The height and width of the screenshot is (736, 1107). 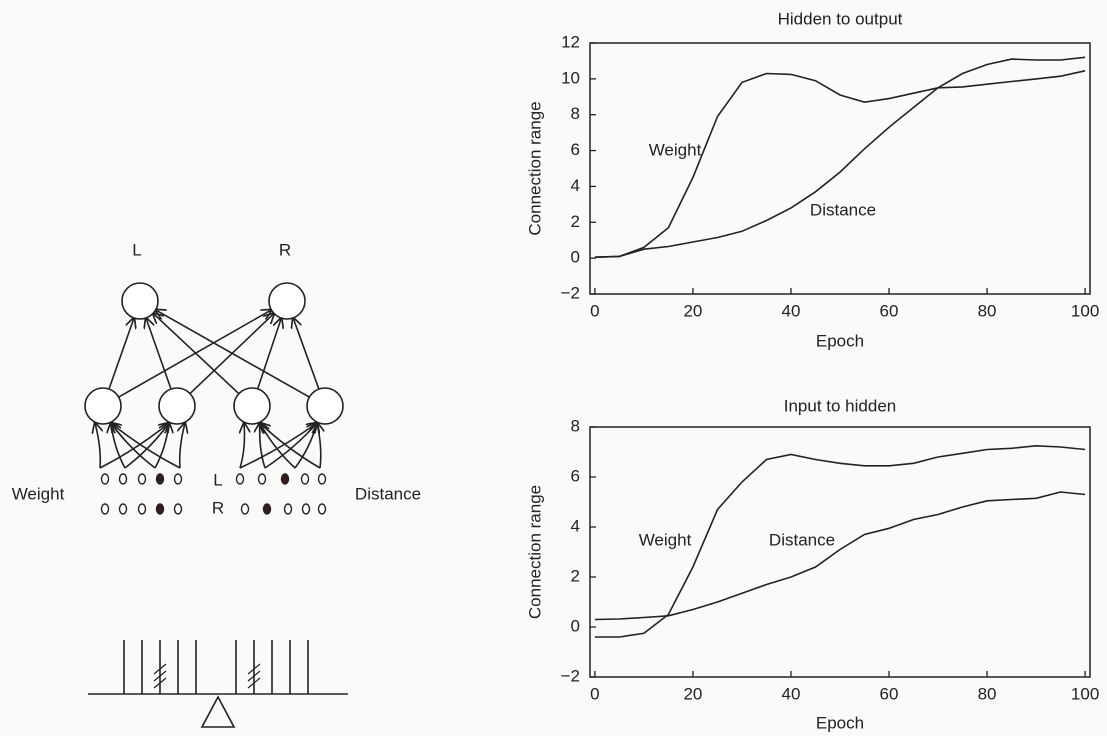 What do you see at coordinates (38, 493) in the screenshot?
I see `input-label: Weight` at bounding box center [38, 493].